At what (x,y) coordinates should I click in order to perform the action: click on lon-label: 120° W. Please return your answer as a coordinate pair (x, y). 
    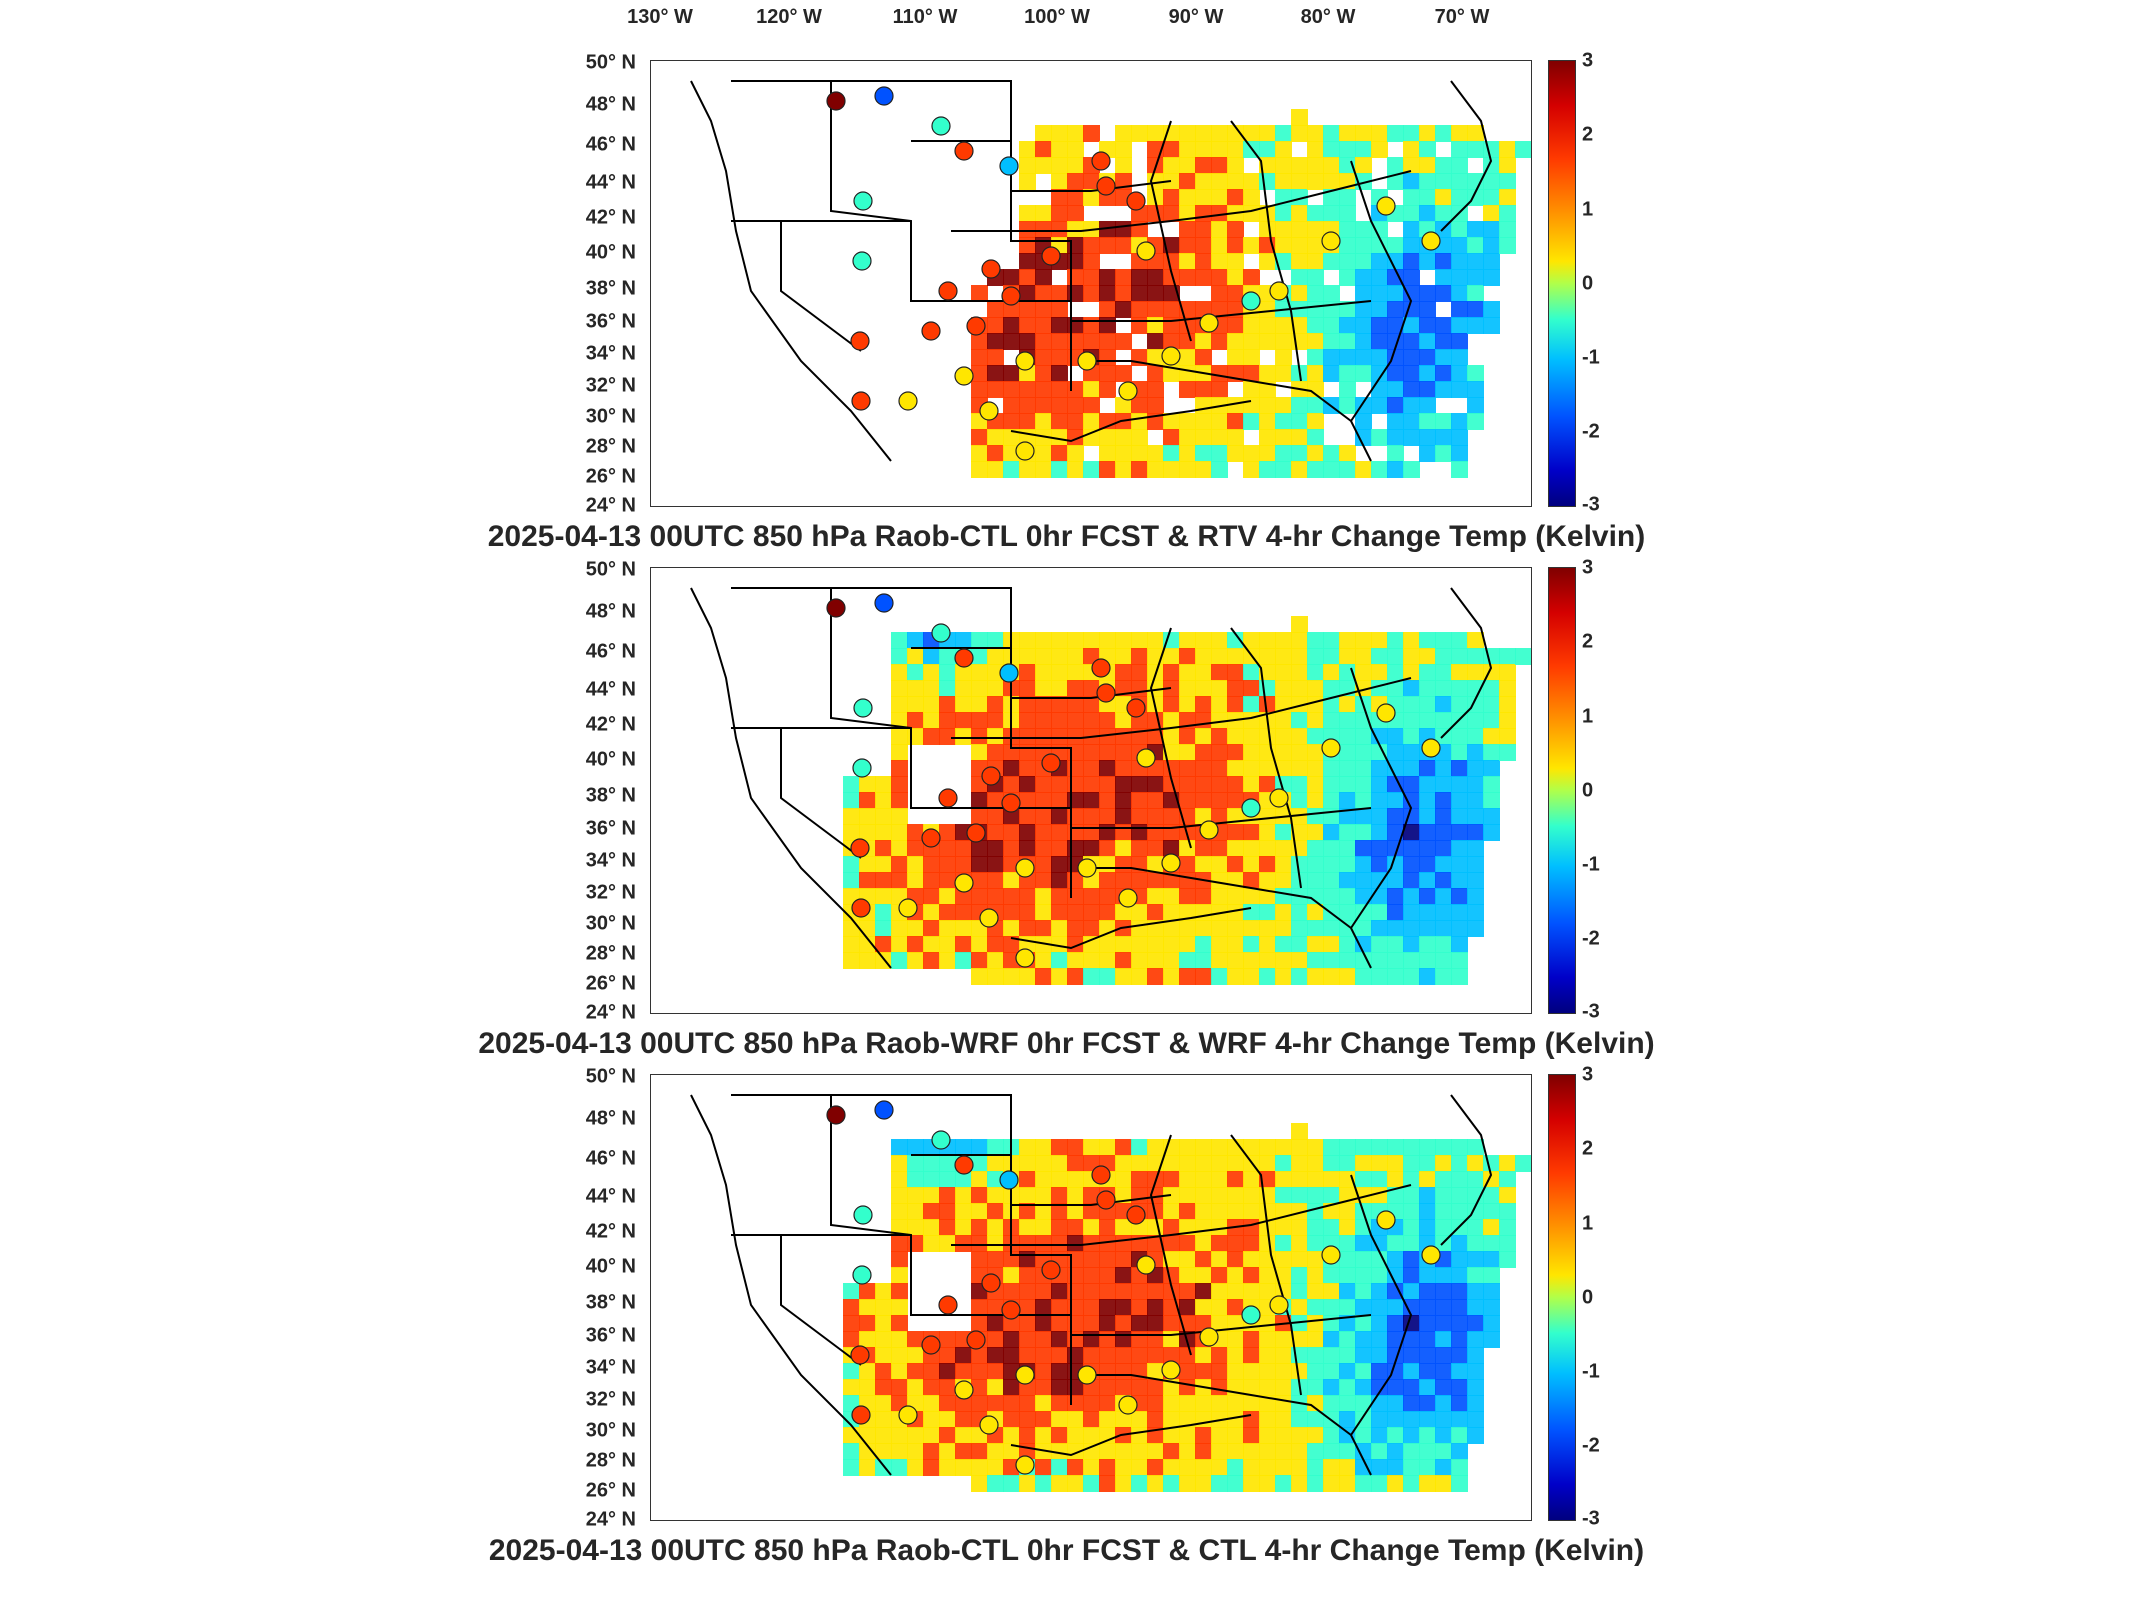
    Looking at the image, I should click on (789, 17).